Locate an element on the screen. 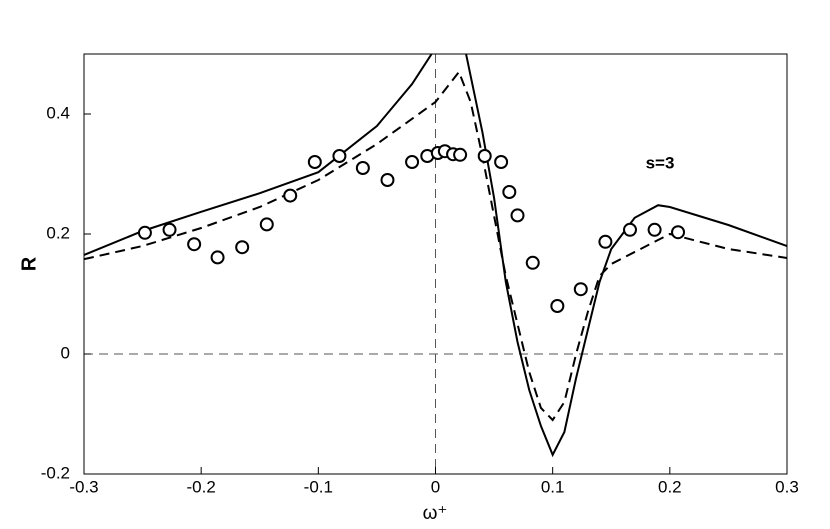 Image resolution: width=830 pixels, height=529 pixels. x-tick-label: 0 is located at coordinates (435, 486).